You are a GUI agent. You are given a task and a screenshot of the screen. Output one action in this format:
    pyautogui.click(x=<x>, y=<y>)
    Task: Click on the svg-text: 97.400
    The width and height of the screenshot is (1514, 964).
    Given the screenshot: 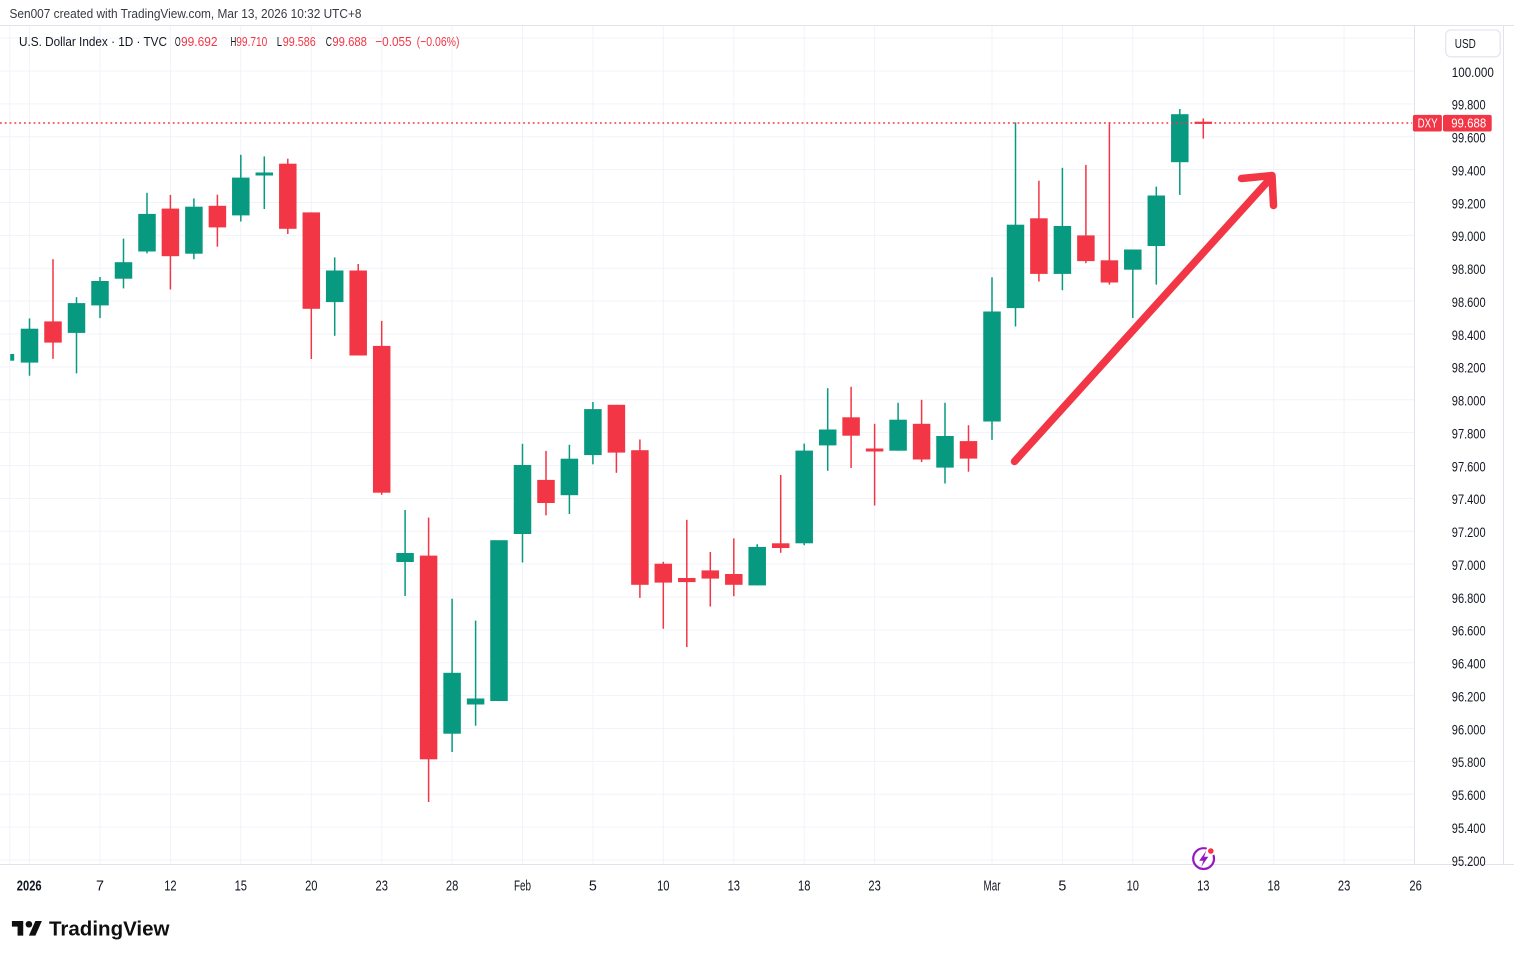 What is the action you would take?
    pyautogui.click(x=1469, y=499)
    